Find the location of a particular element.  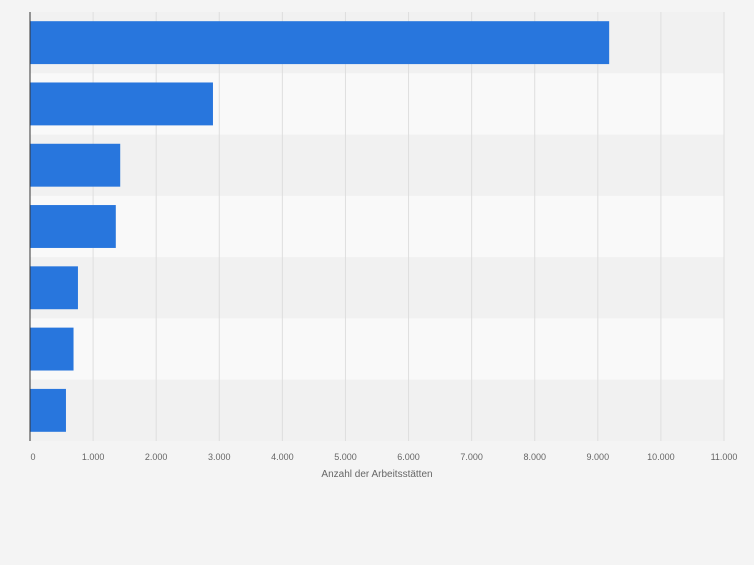

x-tick-label: 5.000 is located at coordinates (345, 457).